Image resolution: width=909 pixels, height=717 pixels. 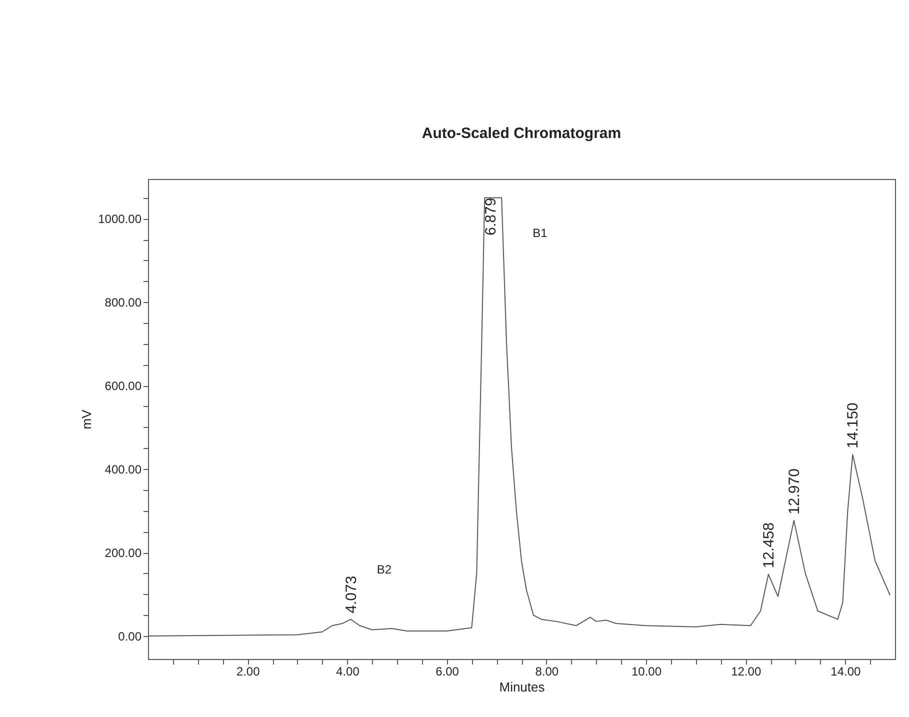 What do you see at coordinates (86, 419) in the screenshot?
I see `y-axis-title: mV` at bounding box center [86, 419].